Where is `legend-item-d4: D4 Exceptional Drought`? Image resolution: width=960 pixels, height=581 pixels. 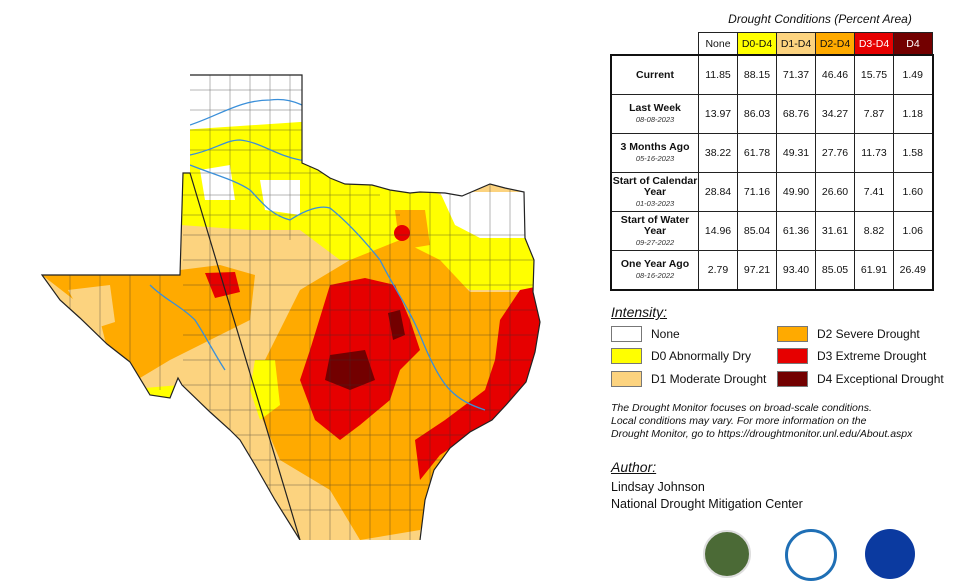
legend-item-d4: D4 Exceptional Drought is located at coordinates (860, 379).